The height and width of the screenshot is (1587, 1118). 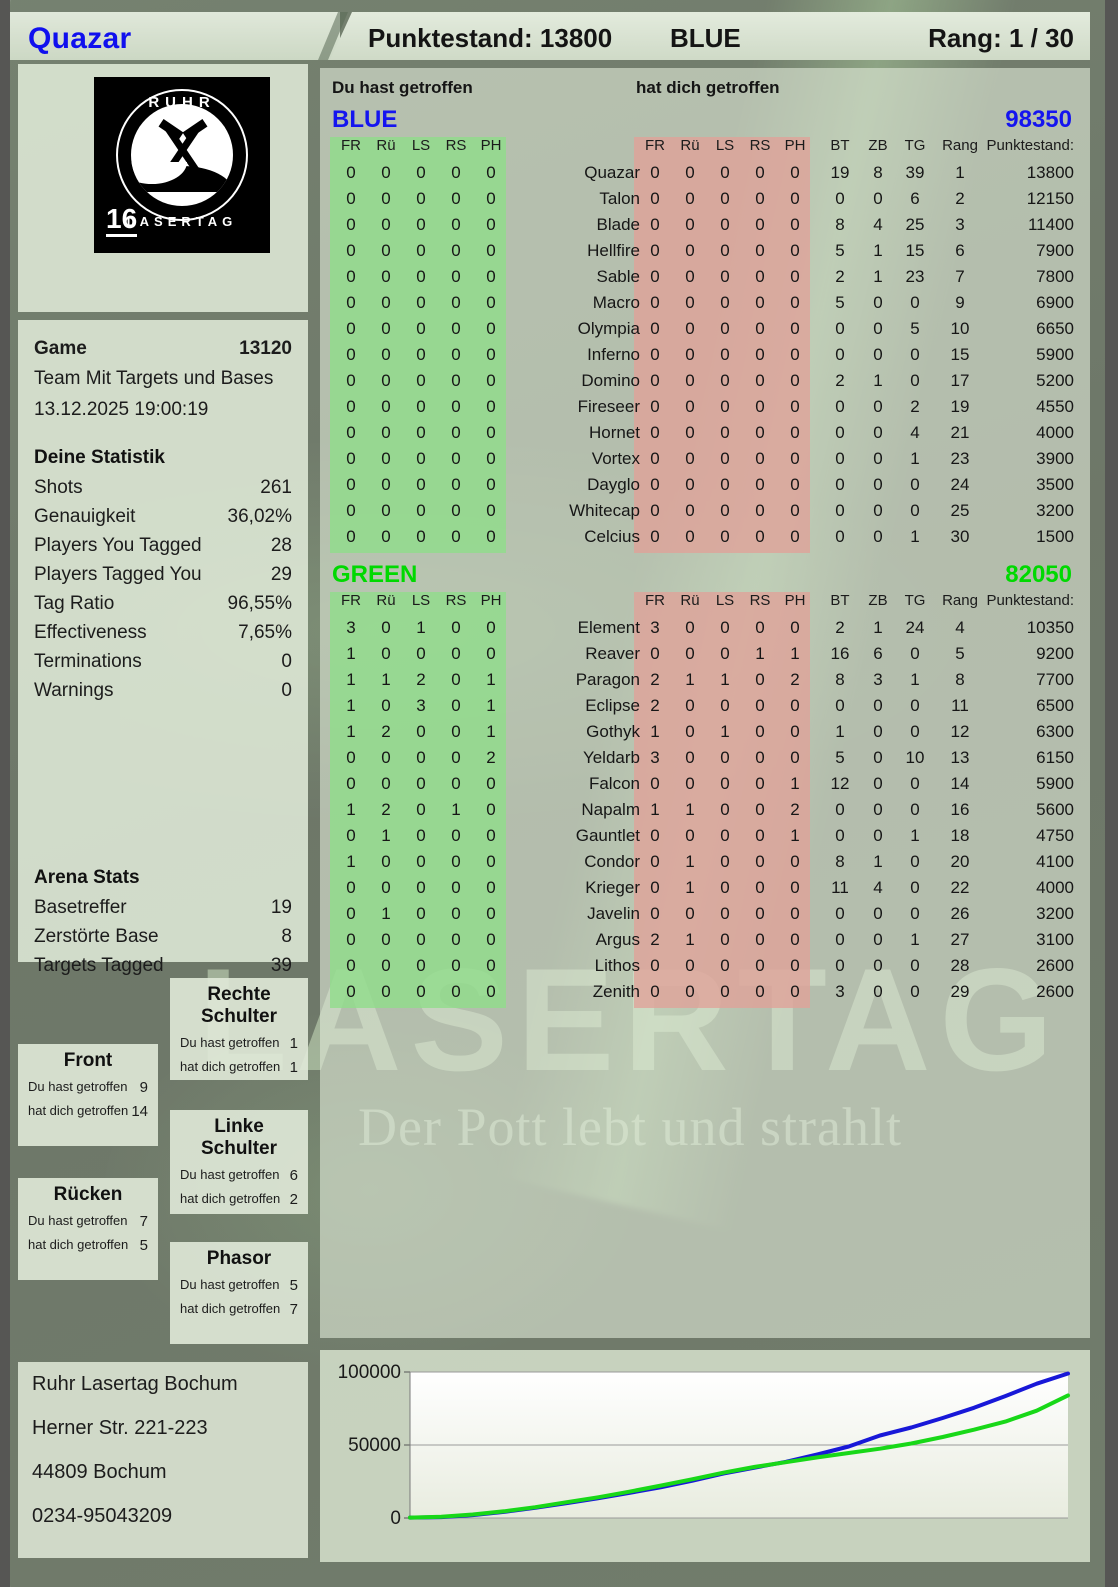 I want to click on cell-bt: 1, so click(x=840, y=731).